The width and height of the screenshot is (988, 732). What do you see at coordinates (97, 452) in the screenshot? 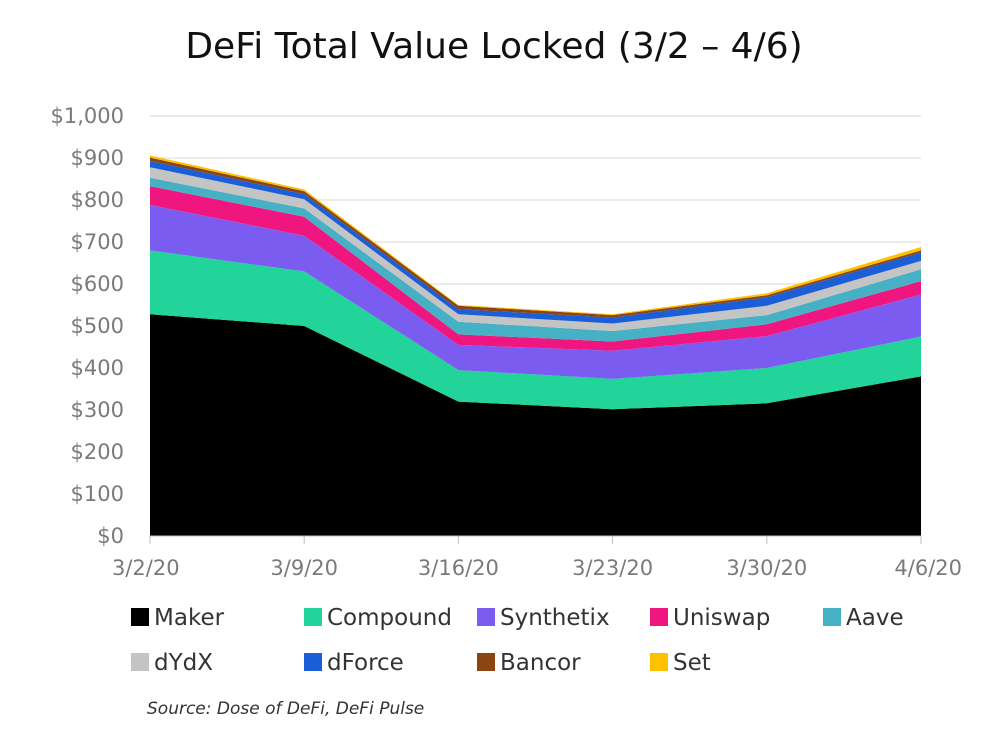
I see `y-tick-label: $200` at bounding box center [97, 452].